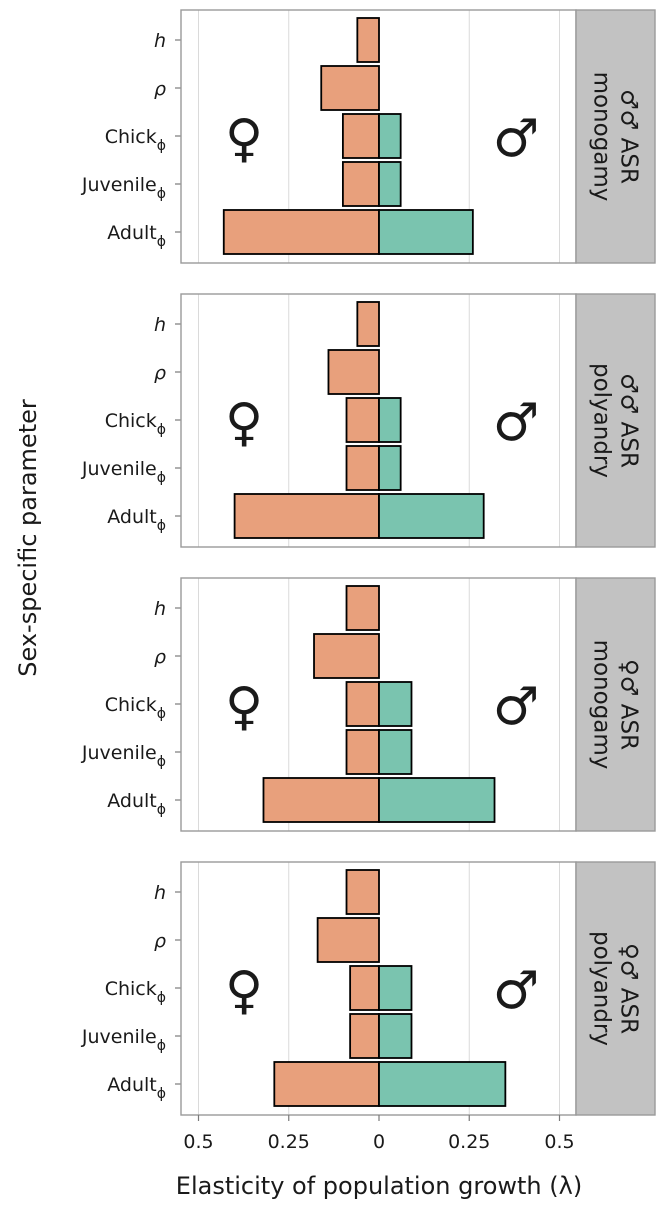 Image resolution: width=669 pixels, height=1212 pixels. Describe the element at coordinates (379, 1142) in the screenshot. I see `x-tick-label: 0` at that location.